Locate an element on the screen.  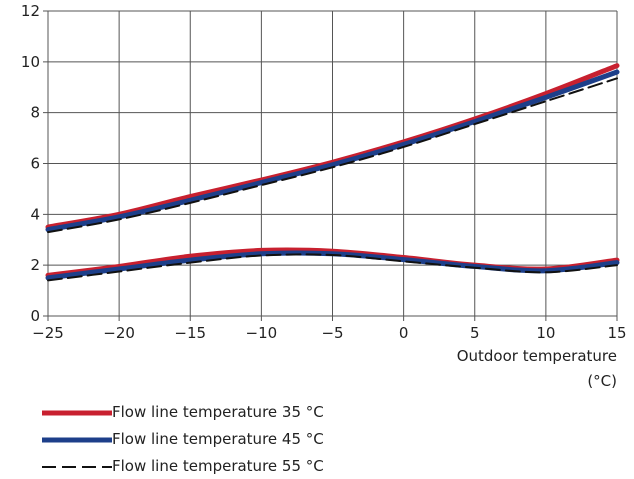
x-tick-label: 0 is located at coordinates (404, 333).